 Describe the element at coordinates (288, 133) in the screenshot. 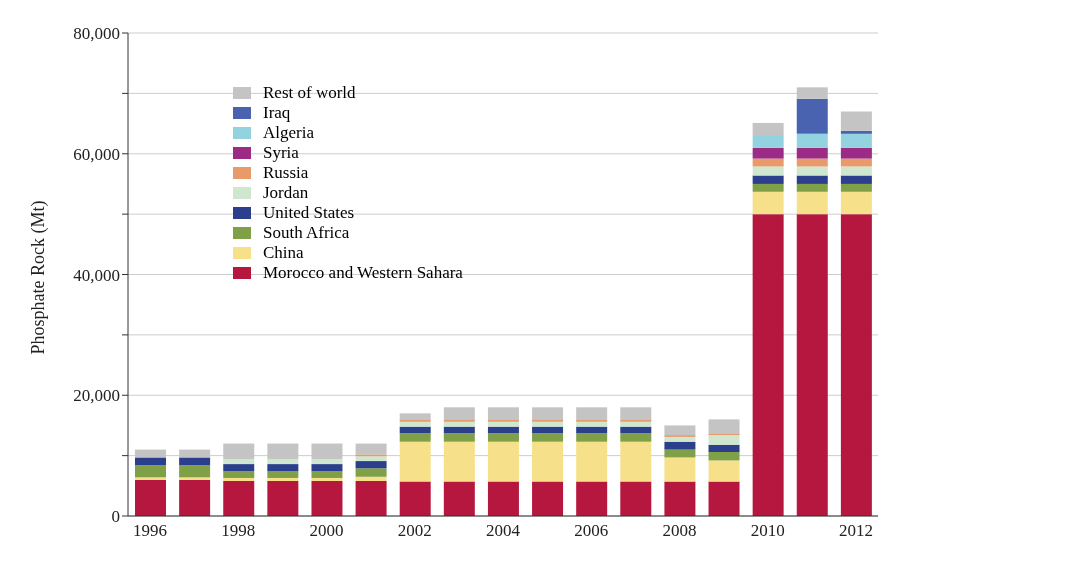

I see `legend-label: Algeria` at that location.